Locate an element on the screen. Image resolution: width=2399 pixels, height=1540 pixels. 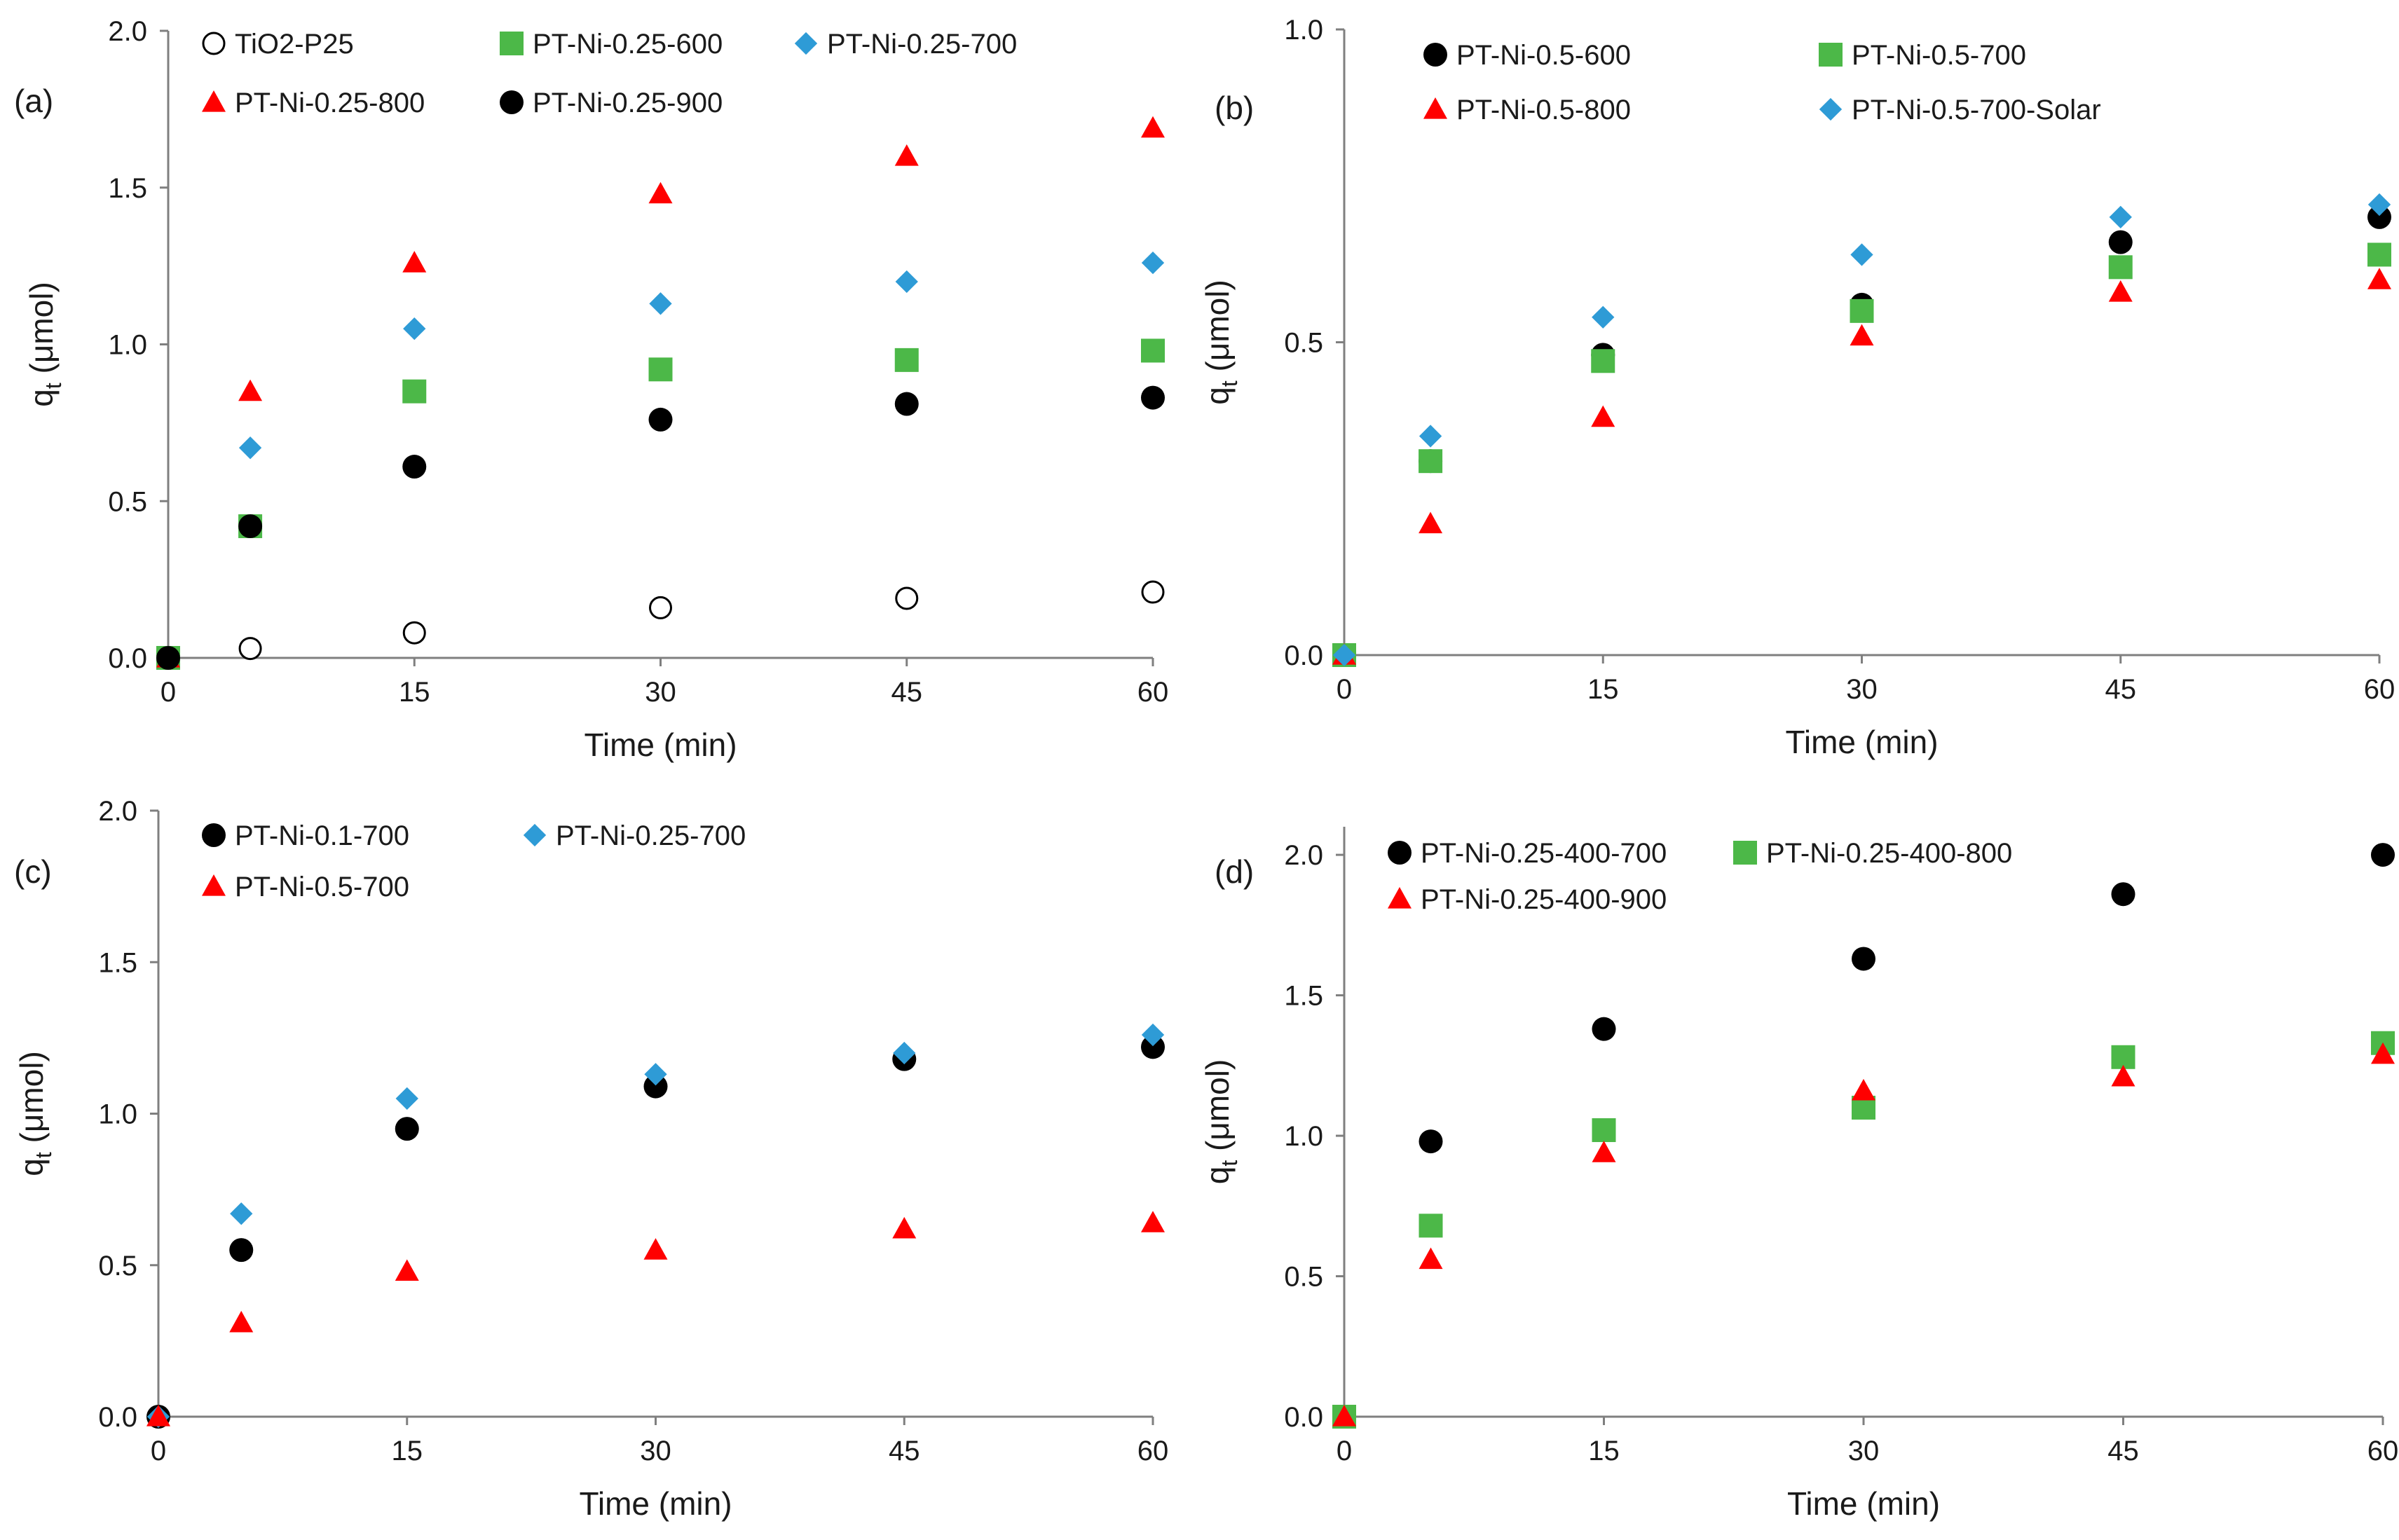
series-TiO2-P25 is located at coordinates (660, 625).